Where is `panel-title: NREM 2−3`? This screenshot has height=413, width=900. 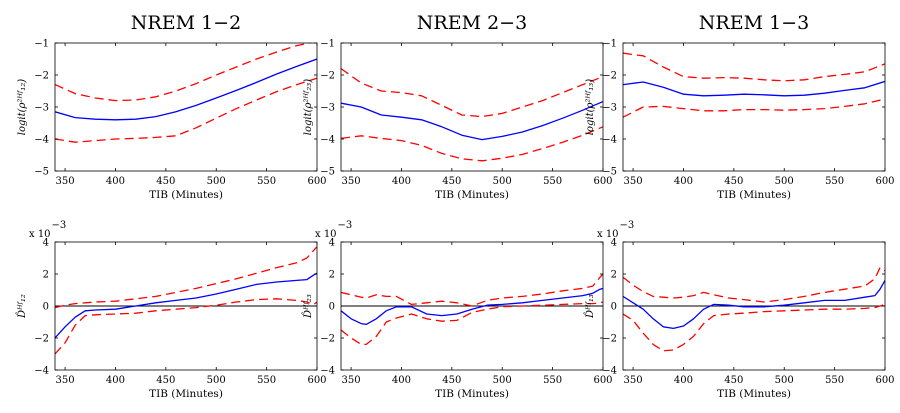
panel-title: NREM 2−3 is located at coordinates (472, 23).